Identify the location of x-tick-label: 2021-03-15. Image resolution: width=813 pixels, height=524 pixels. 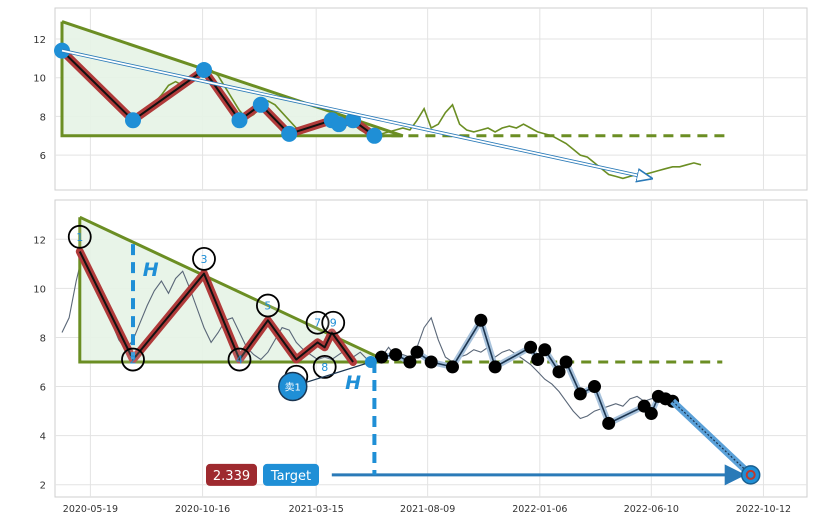
(316, 509).